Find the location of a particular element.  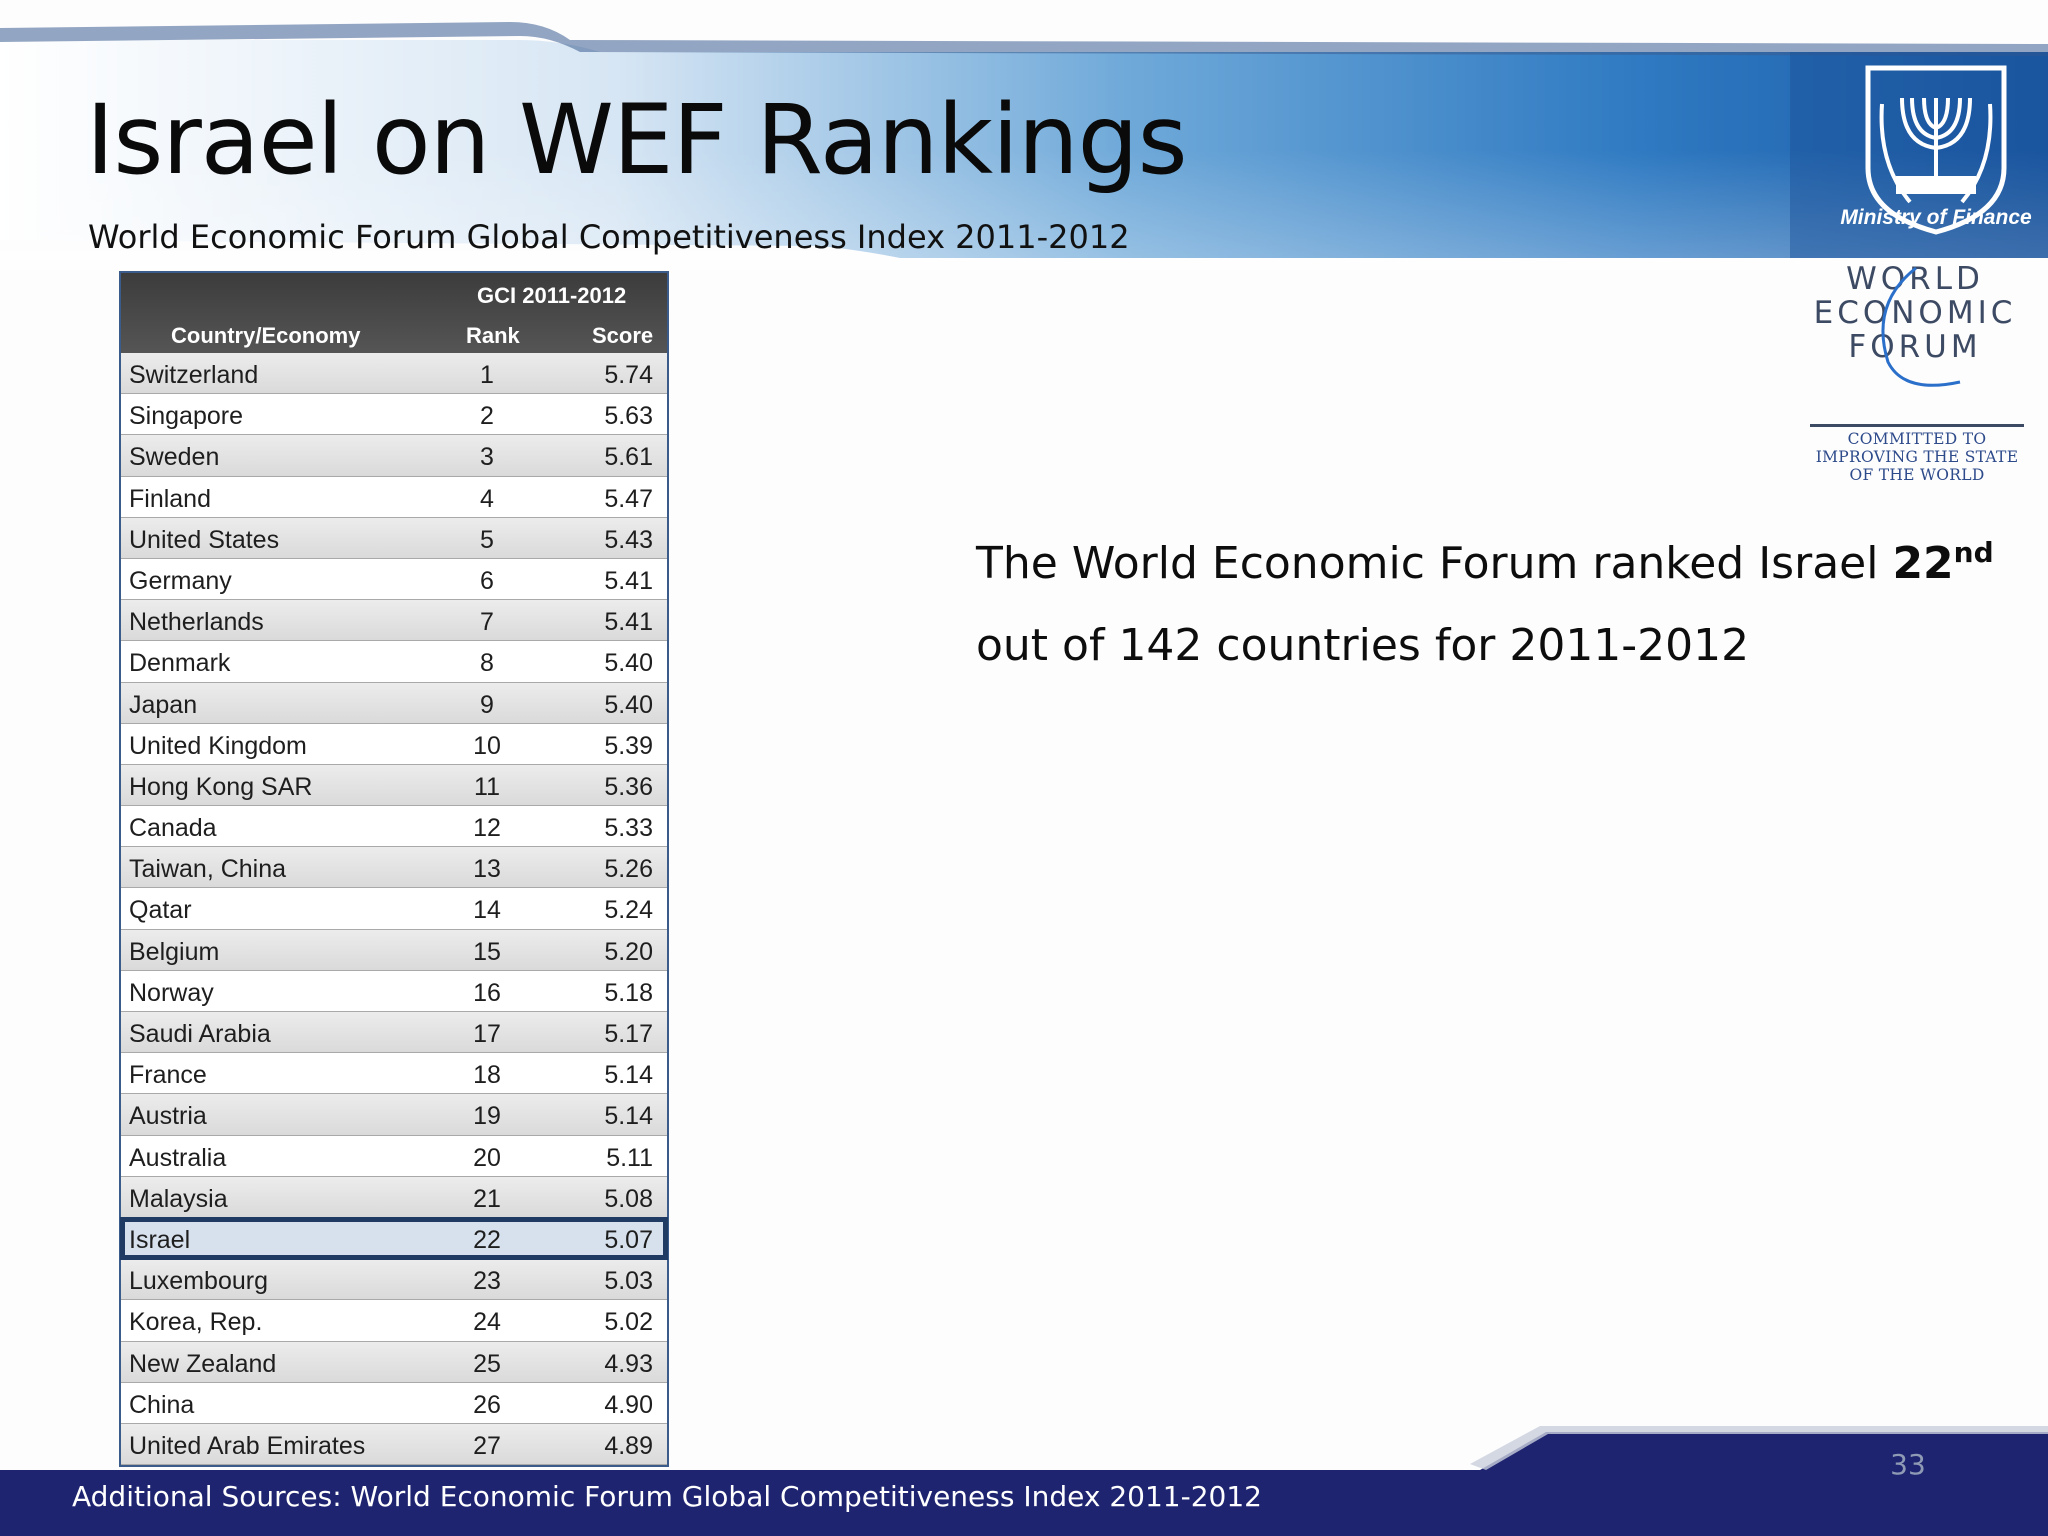

table-row: Belgium 15 5.20 is located at coordinates (394, 950).